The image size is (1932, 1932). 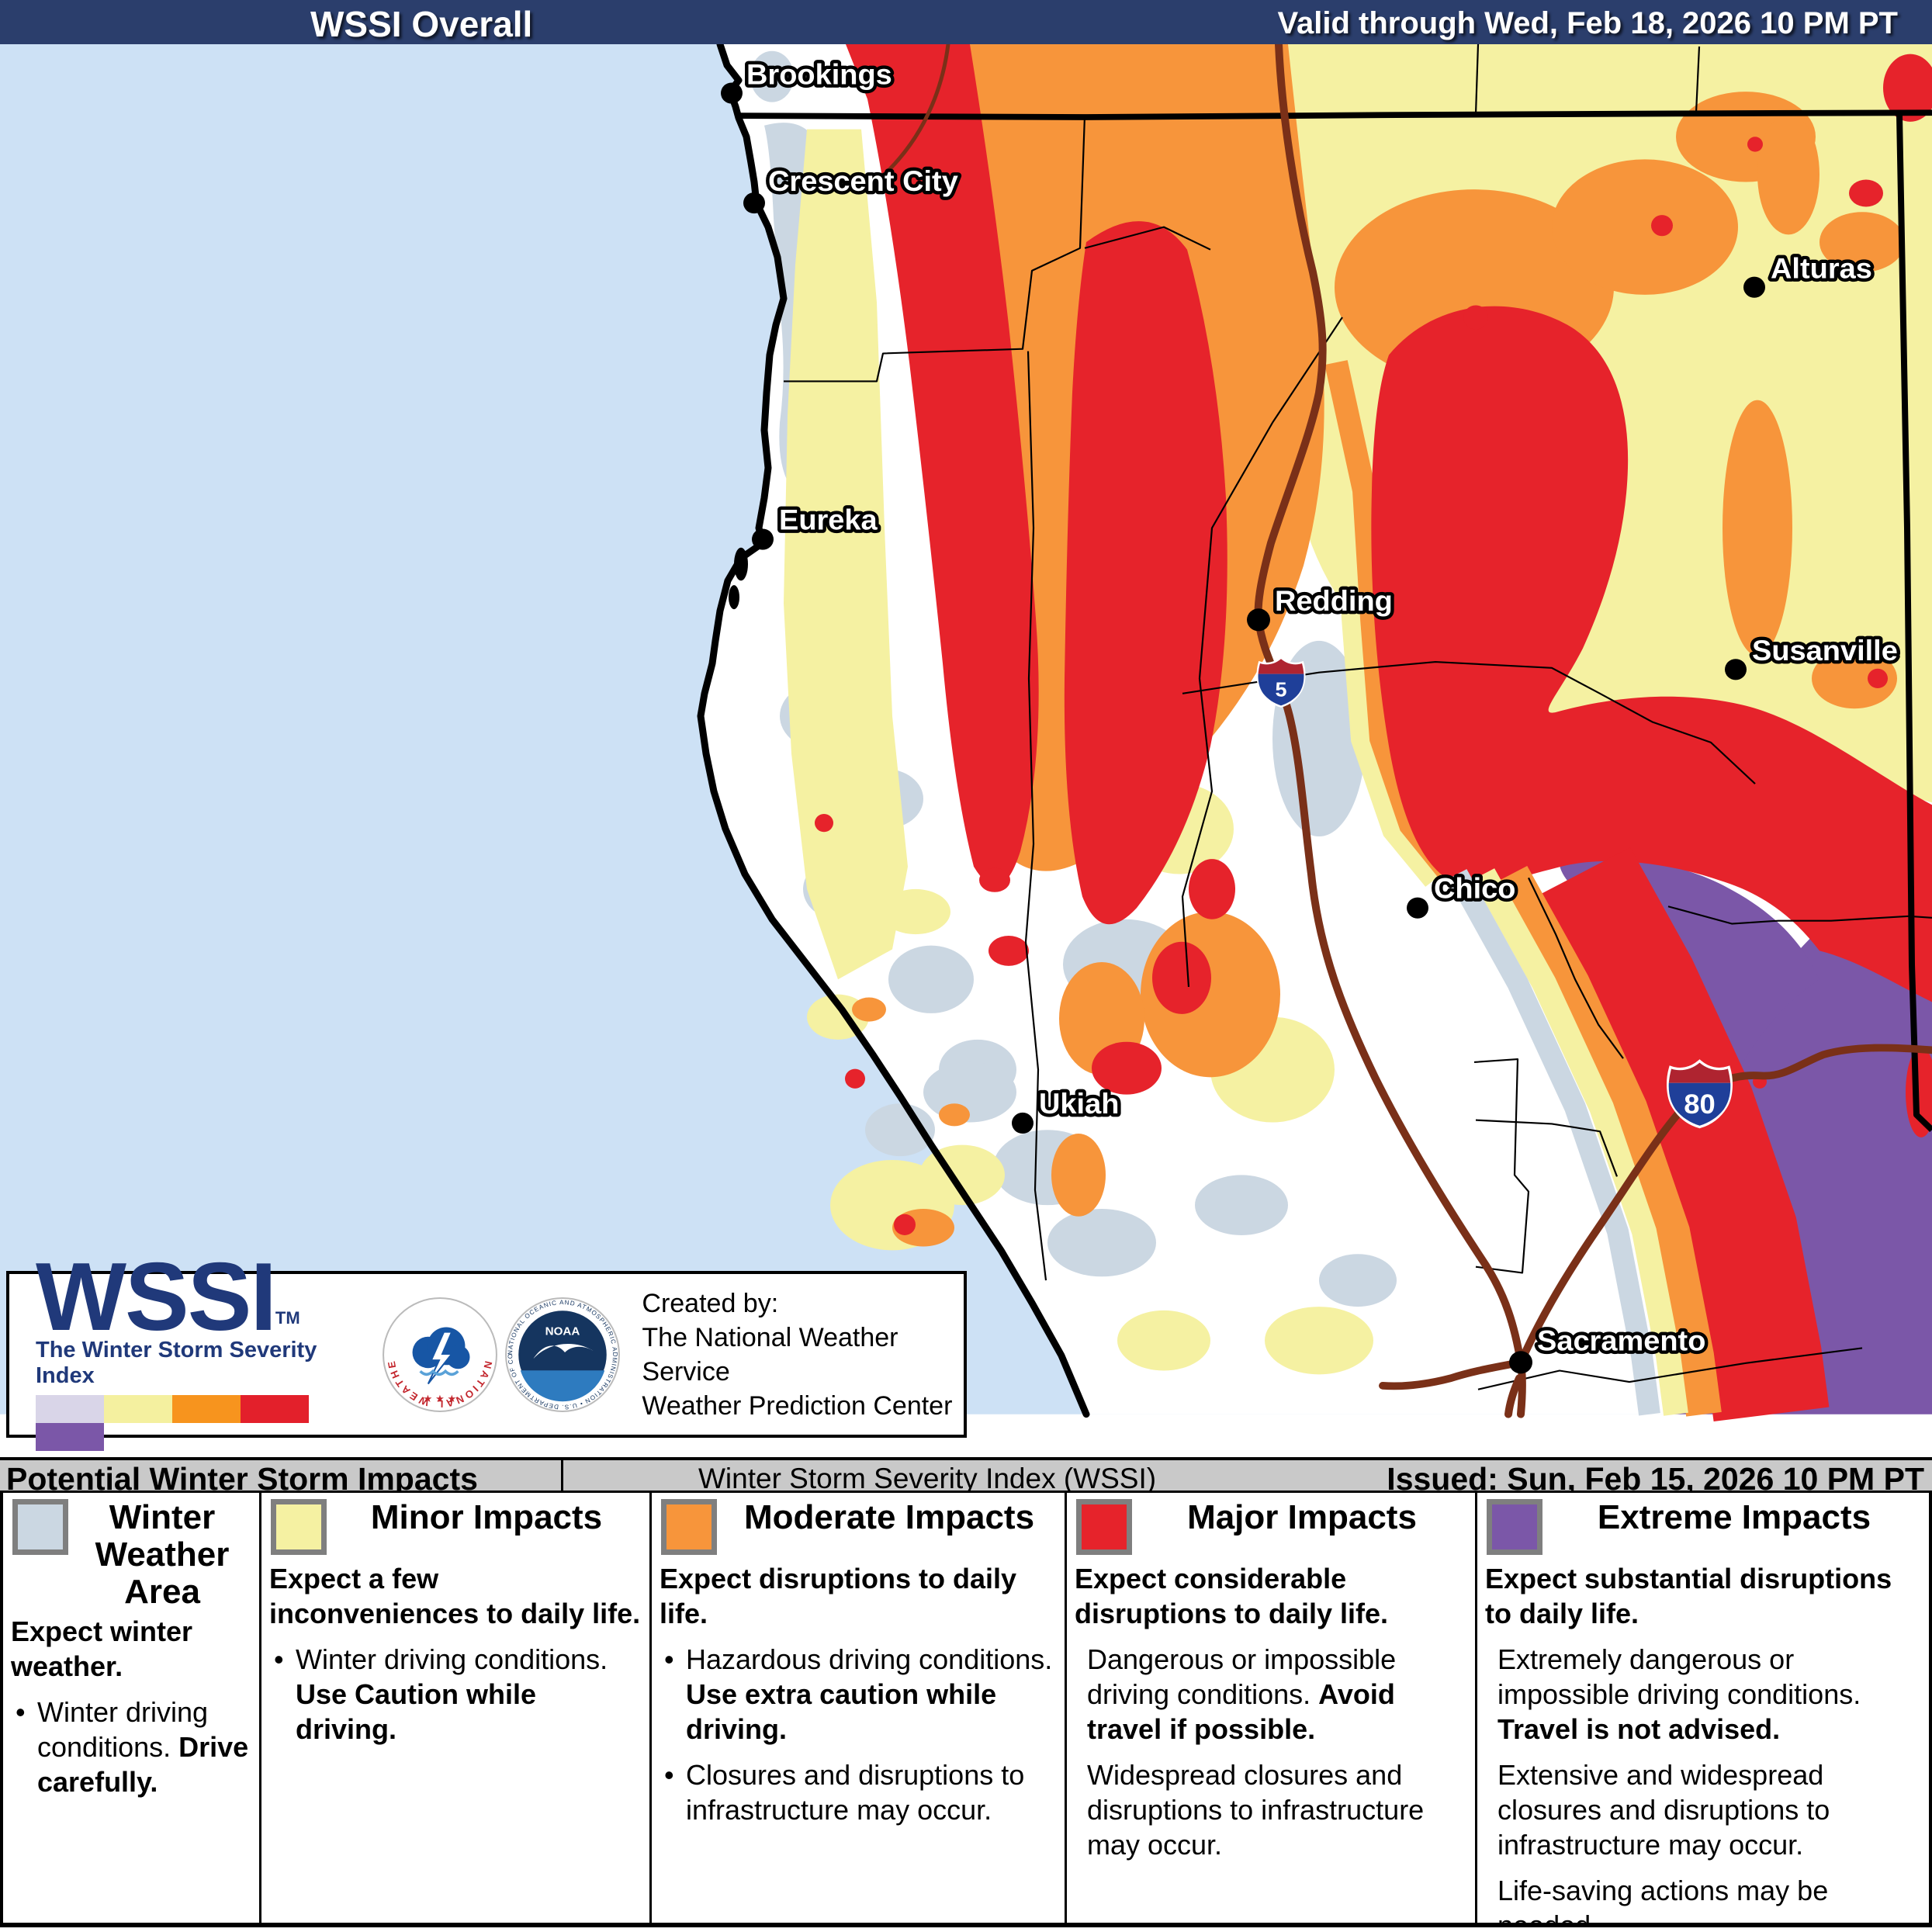 What do you see at coordinates (562, 1331) in the screenshot?
I see `noaa-logo-text: NOAA` at bounding box center [562, 1331].